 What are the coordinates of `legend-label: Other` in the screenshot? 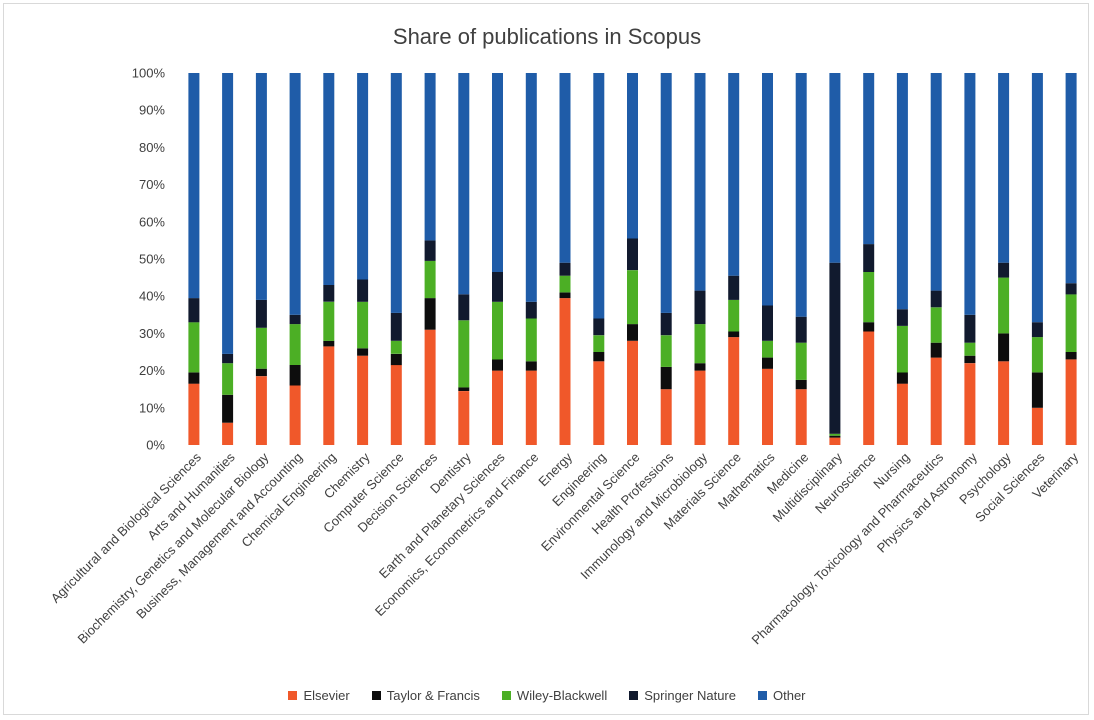 It's located at (789, 695).